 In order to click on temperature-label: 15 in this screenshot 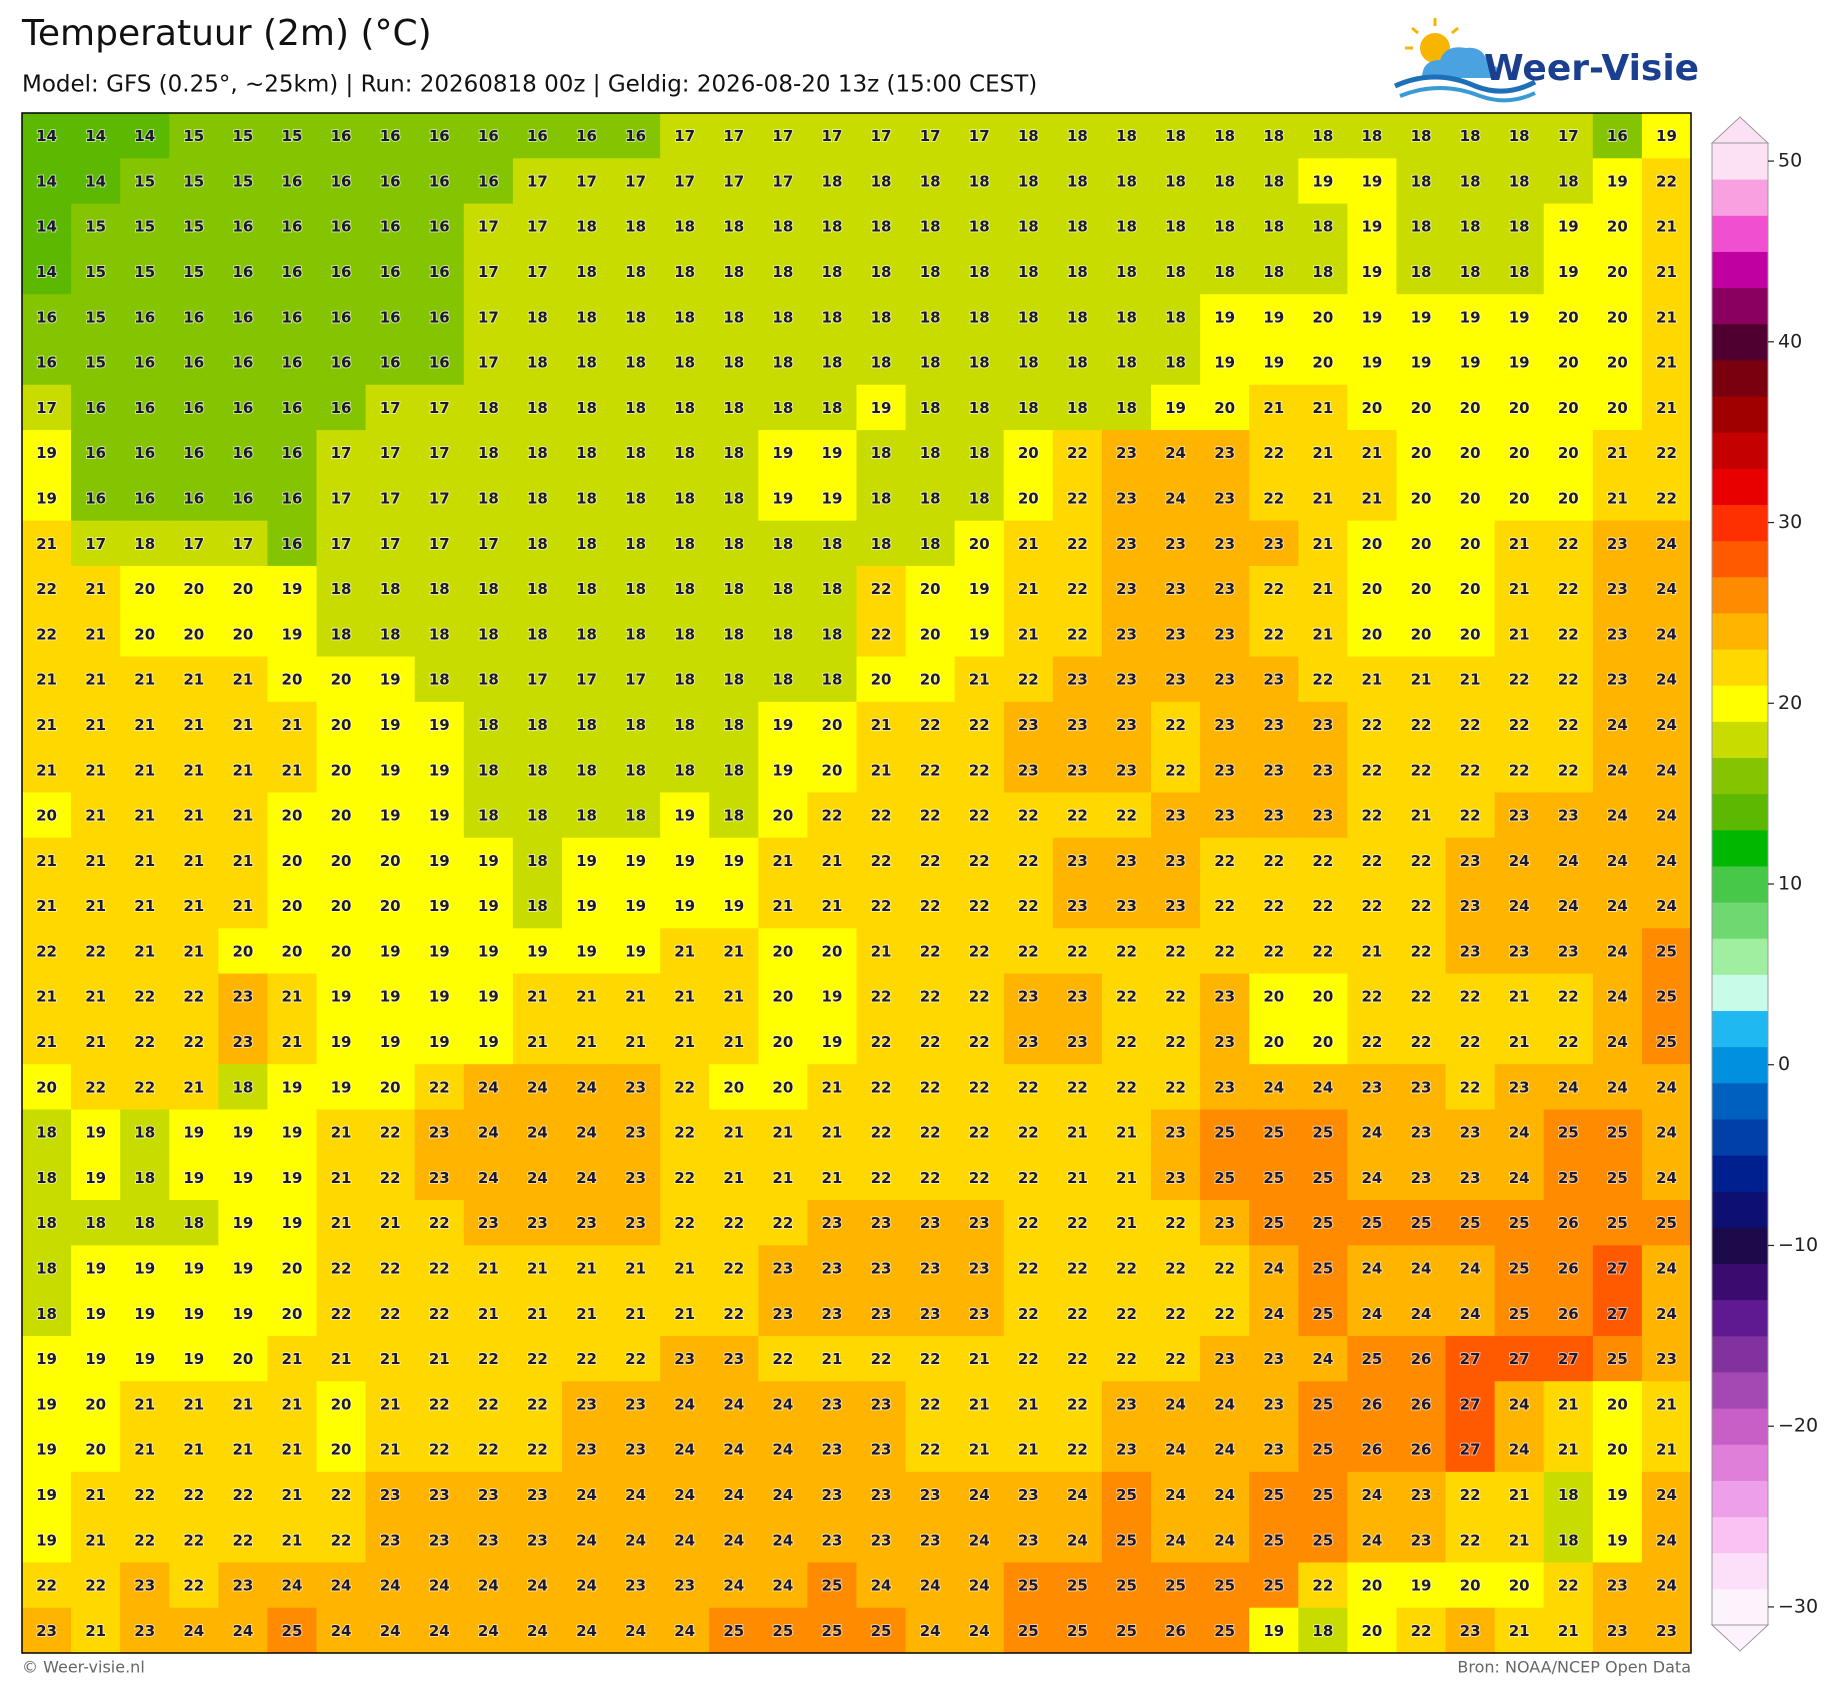, I will do `click(95, 227)`.